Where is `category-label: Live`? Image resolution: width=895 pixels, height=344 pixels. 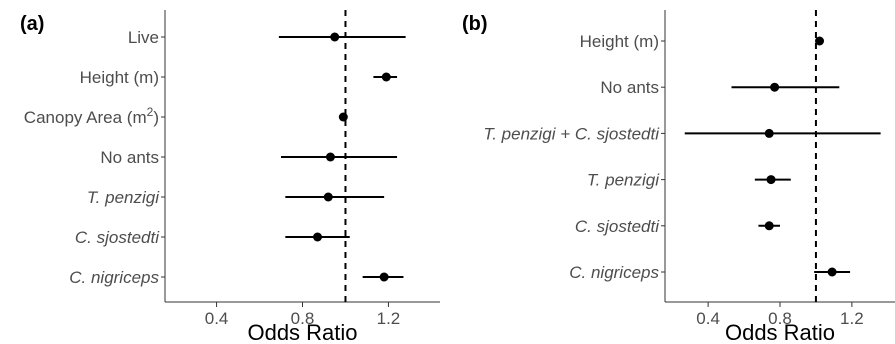
category-label: Live is located at coordinates (143, 37).